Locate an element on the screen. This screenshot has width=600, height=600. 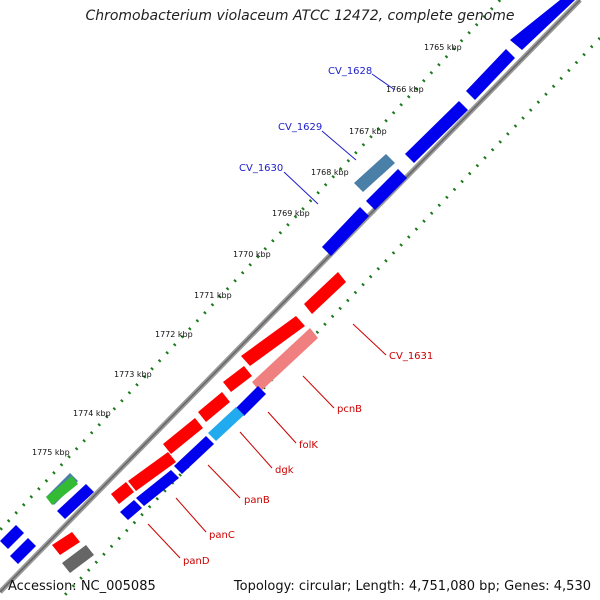
scale-label: 1767 kbp is located at coordinates (368, 131).